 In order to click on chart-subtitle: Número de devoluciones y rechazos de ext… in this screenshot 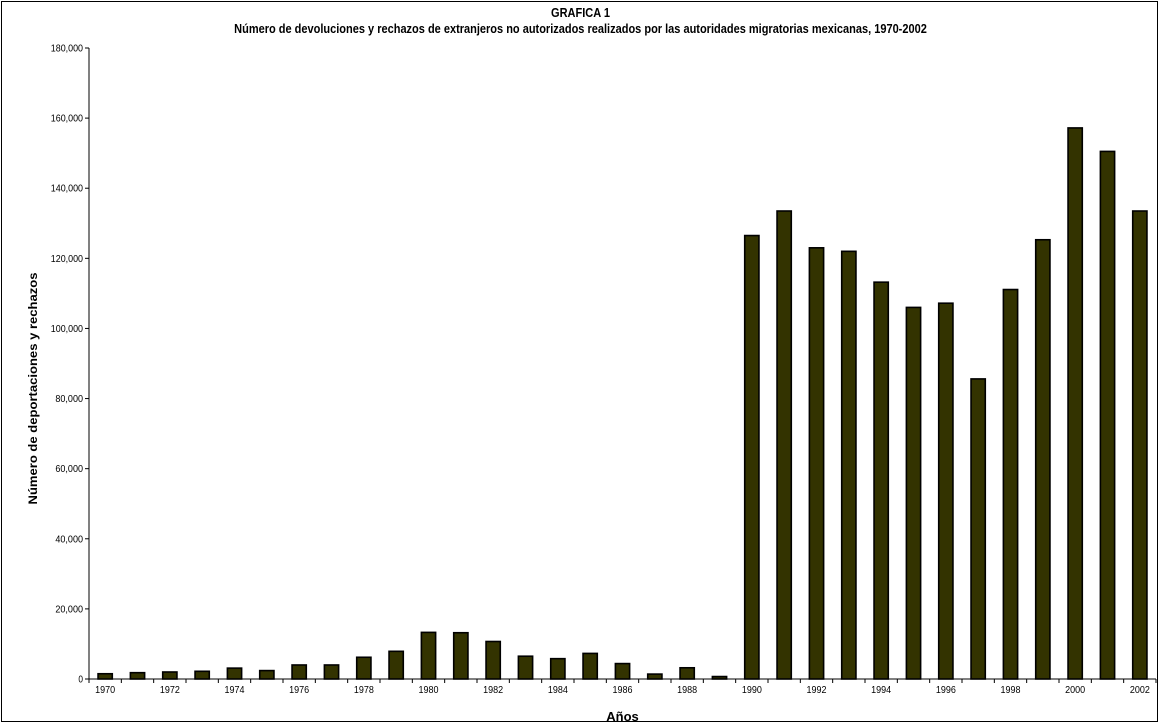, I will do `click(580, 29)`.